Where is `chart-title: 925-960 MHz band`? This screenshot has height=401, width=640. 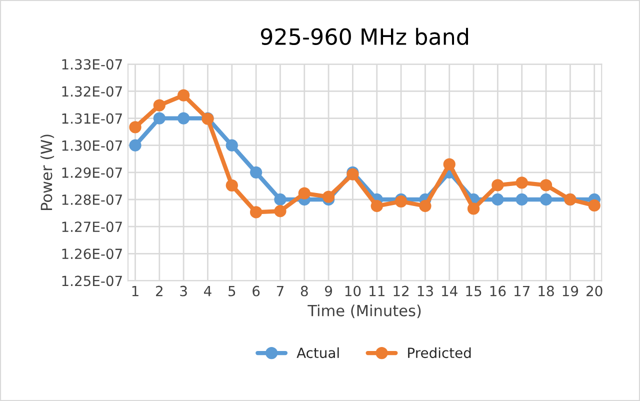 chart-title: 925-960 MHz band is located at coordinates (364, 37).